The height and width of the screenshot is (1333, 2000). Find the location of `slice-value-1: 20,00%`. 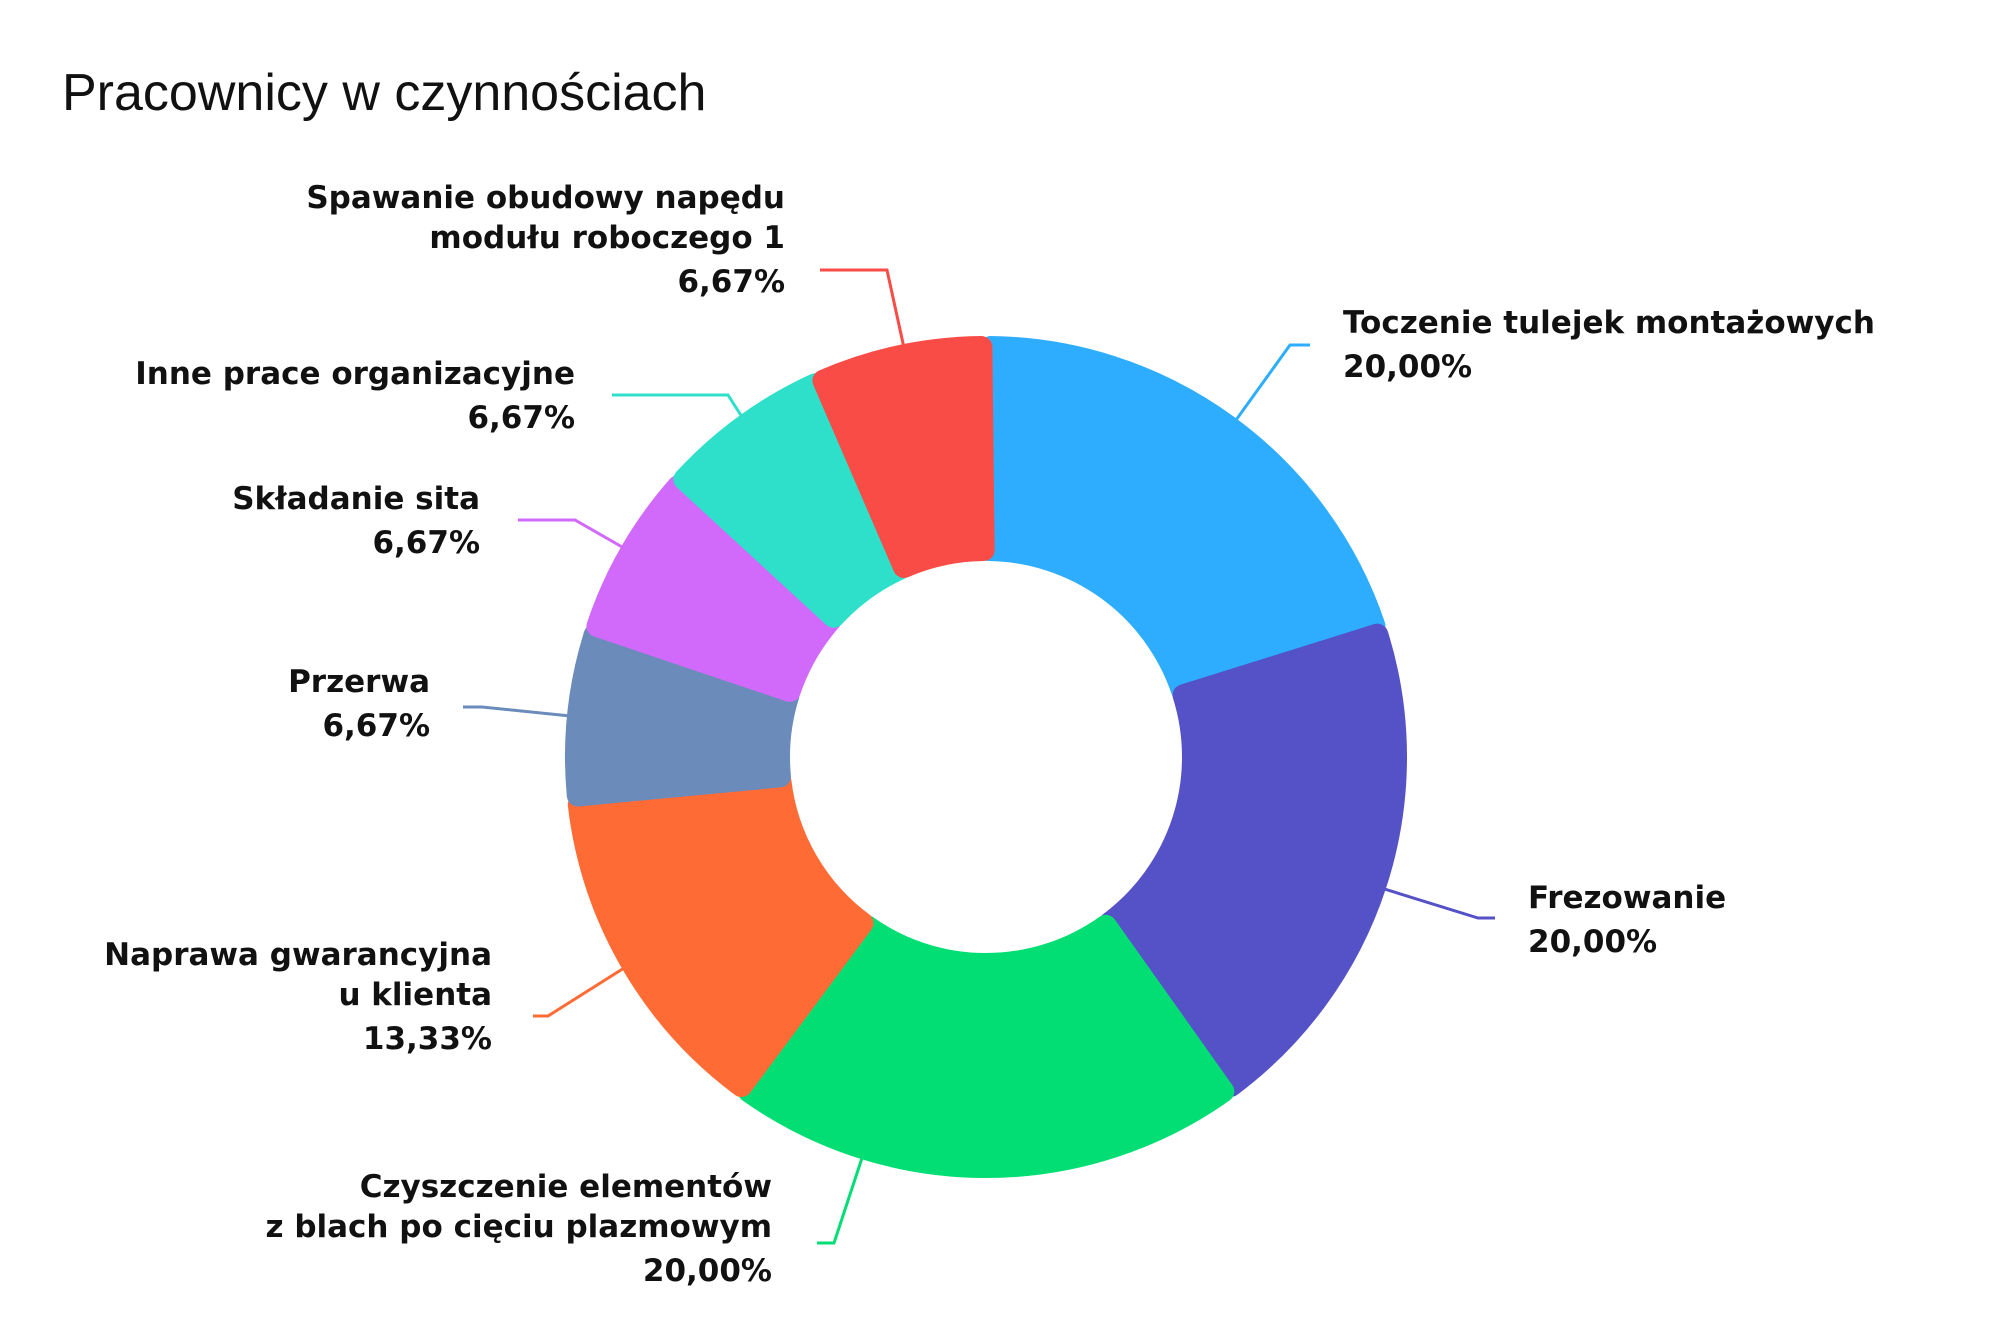

slice-value-1: 20,00% is located at coordinates (1592, 942).